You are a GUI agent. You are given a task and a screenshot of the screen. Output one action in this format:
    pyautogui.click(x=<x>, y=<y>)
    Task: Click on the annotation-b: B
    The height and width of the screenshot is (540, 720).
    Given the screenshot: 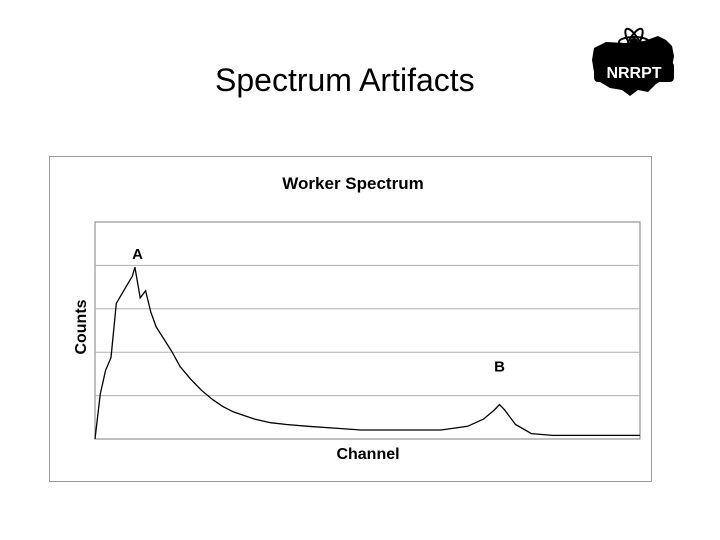 What is the action you would take?
    pyautogui.click(x=499, y=366)
    